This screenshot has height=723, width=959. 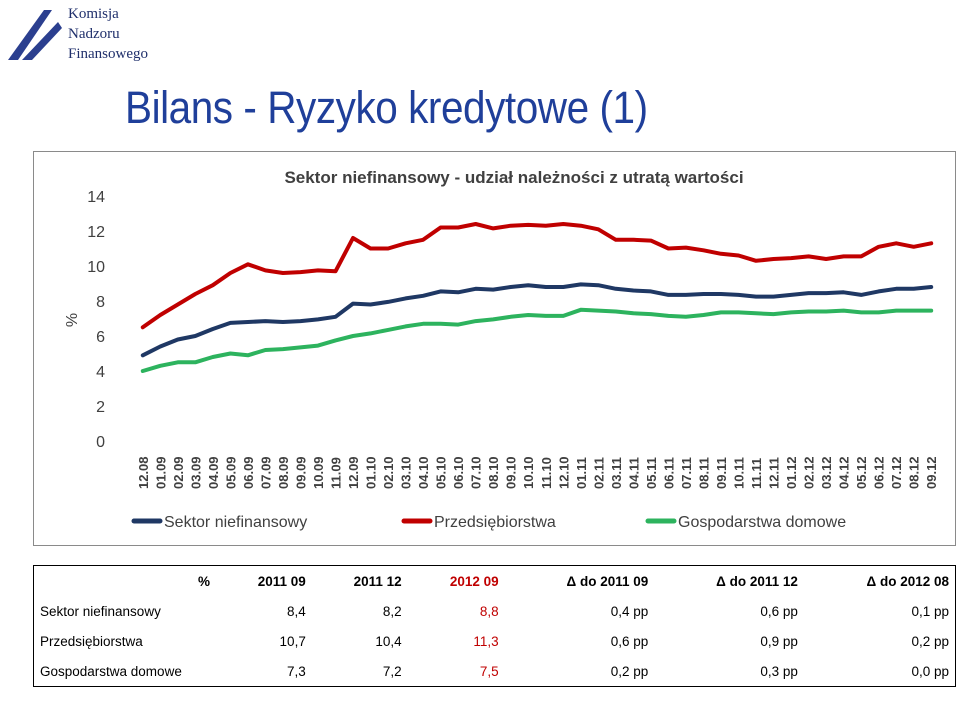 I want to click on x-tick-label: 09.11, so click(x=721, y=473).